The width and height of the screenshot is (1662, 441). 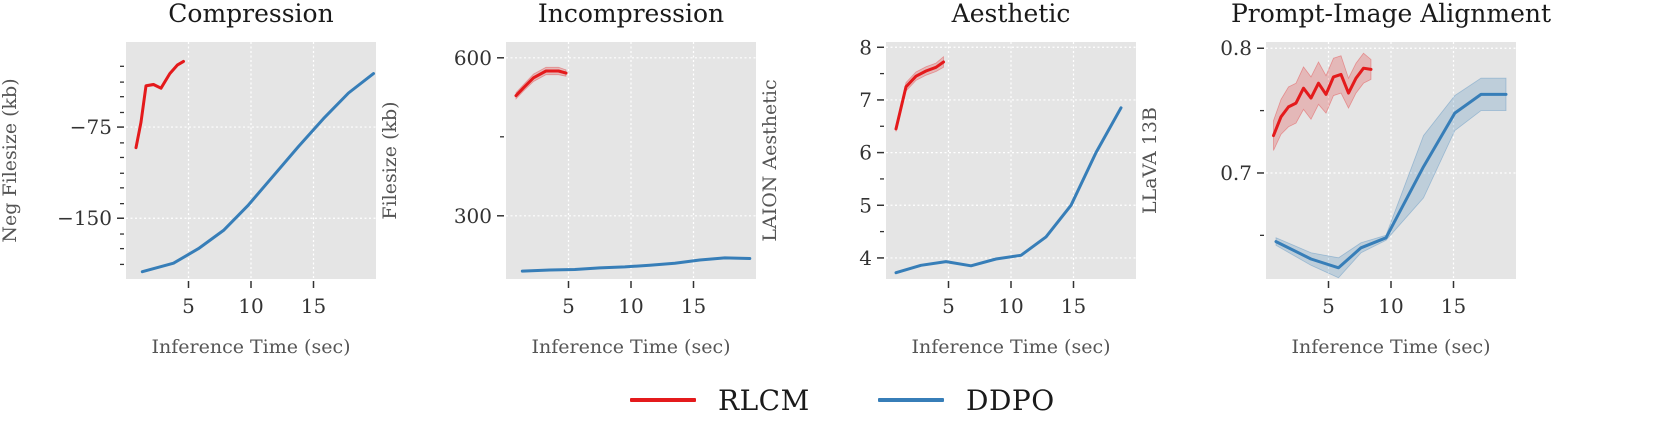 What do you see at coordinates (473, 58) in the screenshot?
I see `y-tick-label: 600` at bounding box center [473, 58].